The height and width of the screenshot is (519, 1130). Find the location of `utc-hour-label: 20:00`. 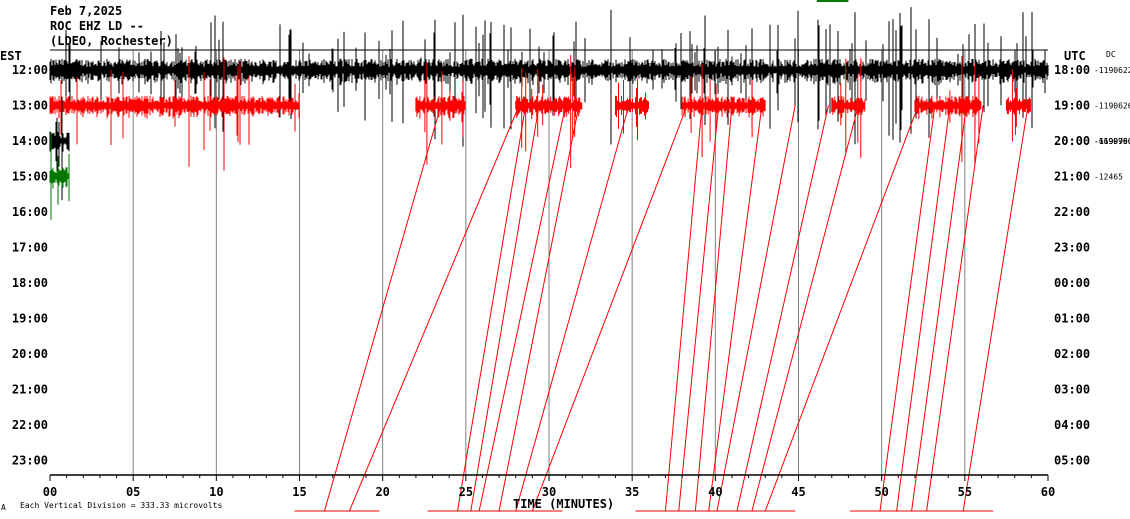

utc-hour-label: 20:00 is located at coordinates (1072, 141).